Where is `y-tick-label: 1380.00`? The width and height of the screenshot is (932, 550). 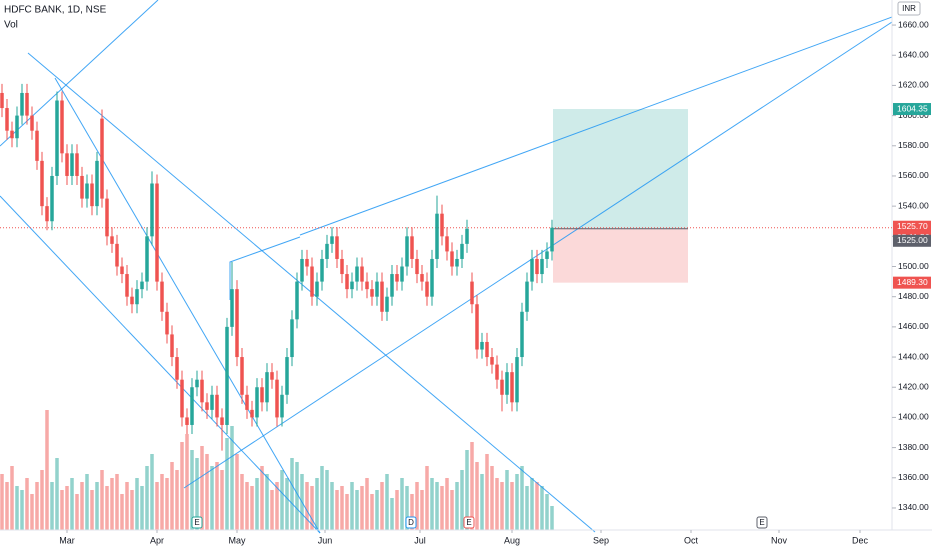
y-tick-label: 1380.00 is located at coordinates (913, 447).